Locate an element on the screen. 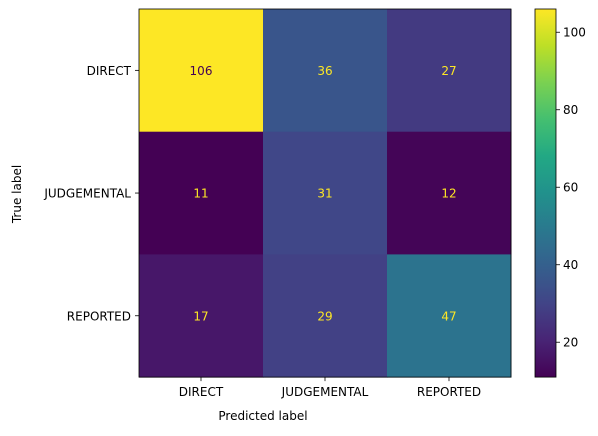  colorbar-tick-label: 100 is located at coordinates (574, 33).